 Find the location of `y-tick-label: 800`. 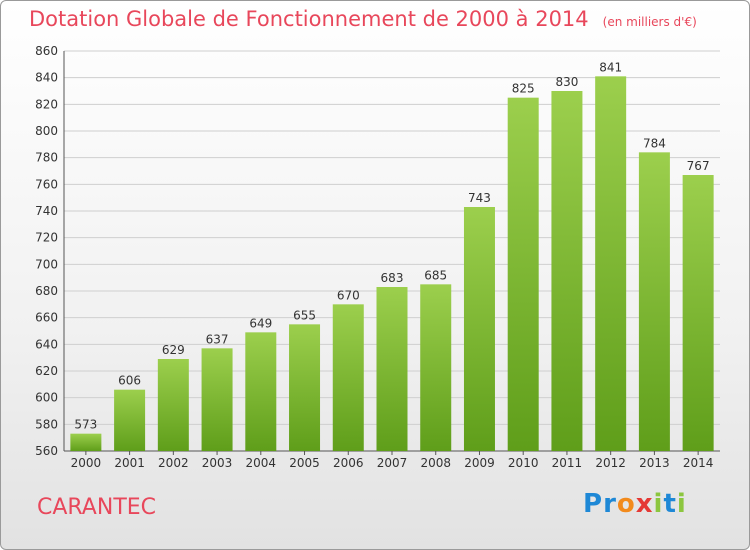

y-tick-label: 800 is located at coordinates (46, 131).